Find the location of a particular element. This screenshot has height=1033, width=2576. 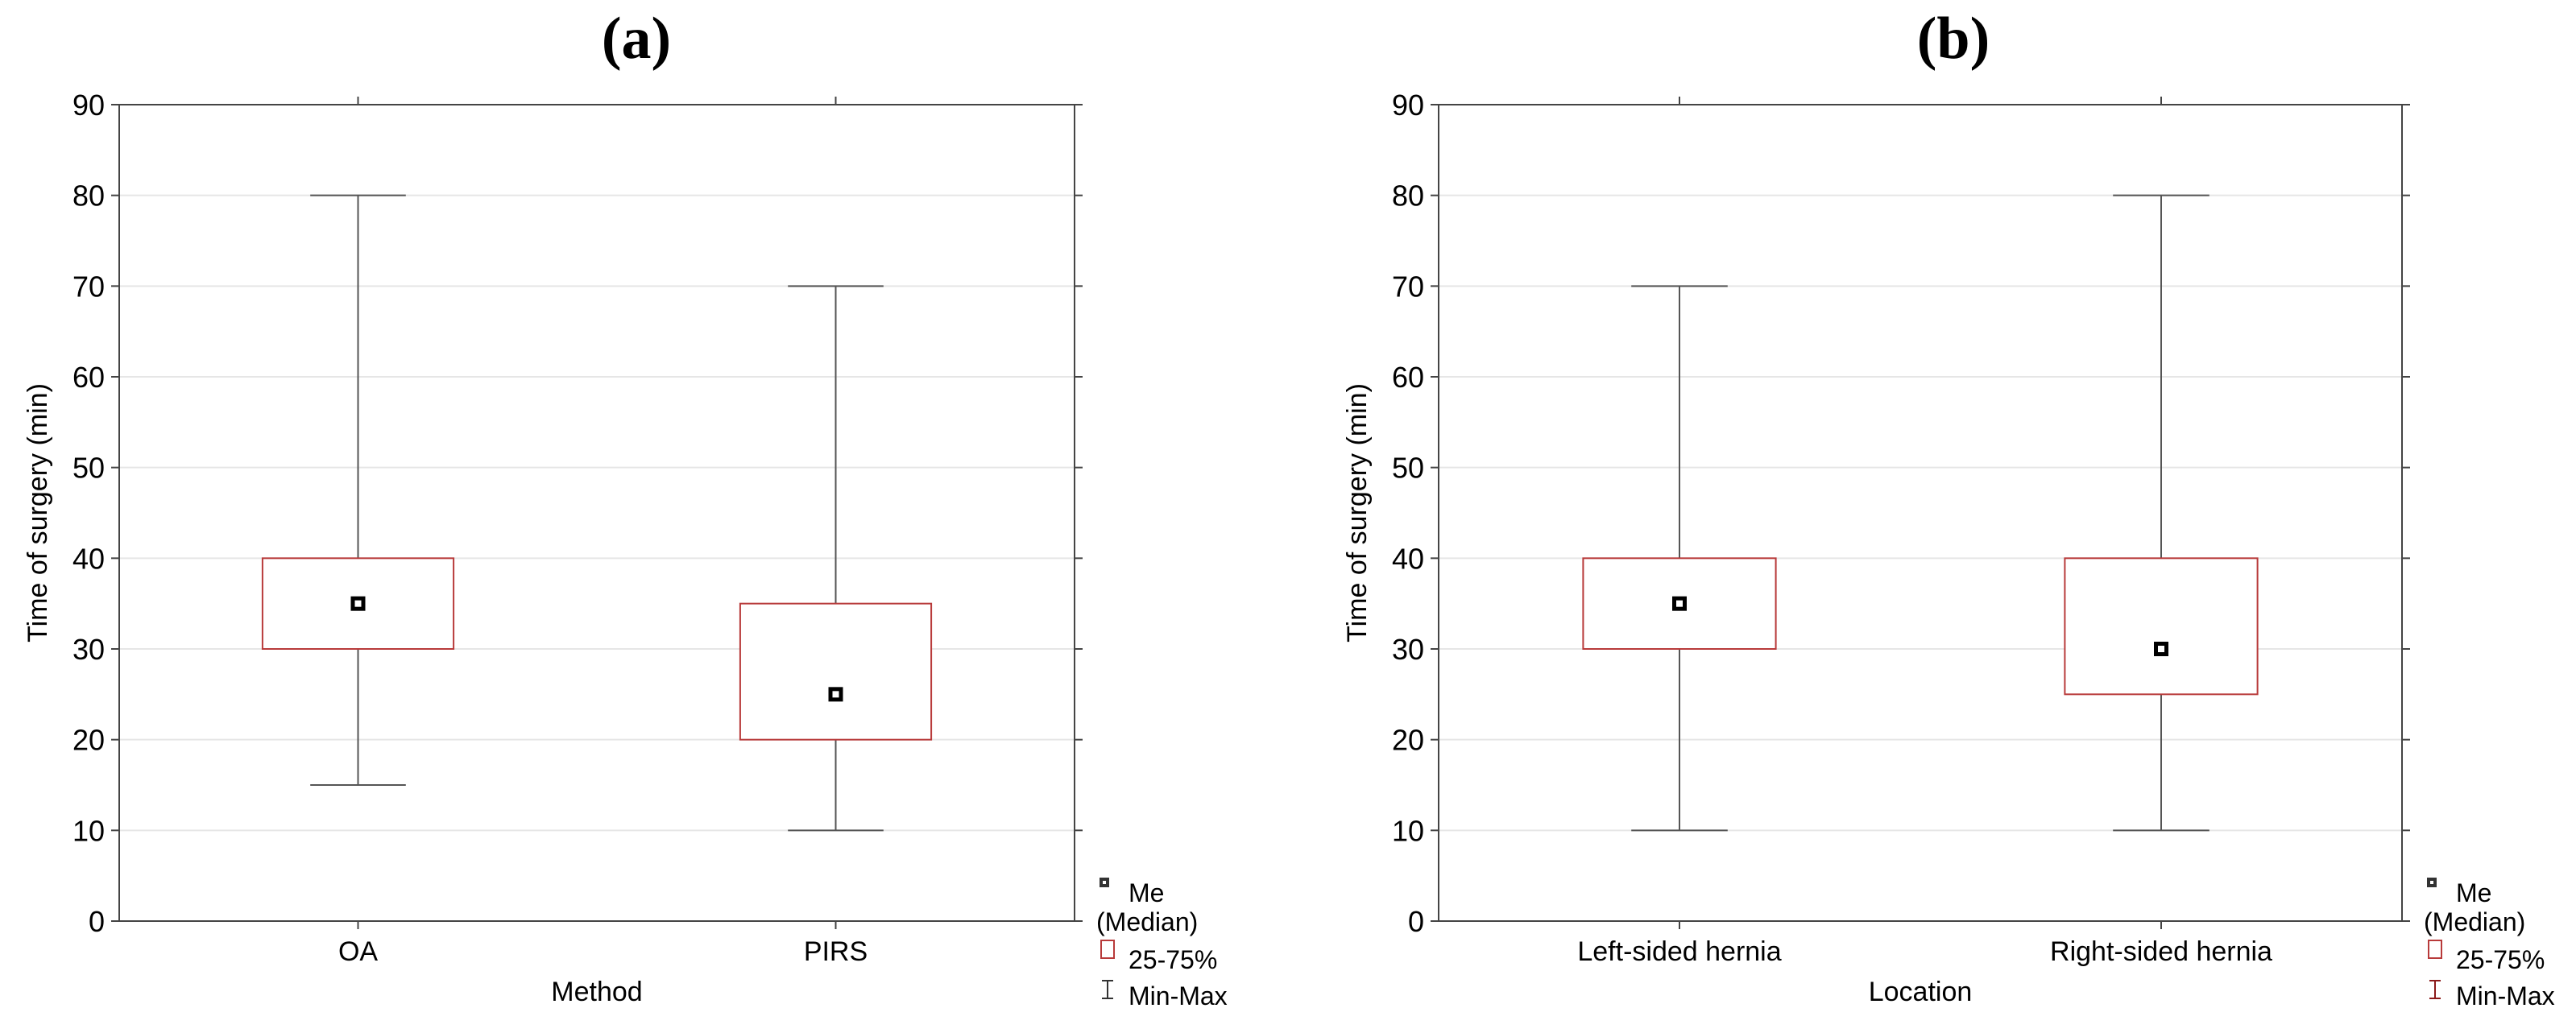

x-axis-label: Location is located at coordinates (1921, 992).